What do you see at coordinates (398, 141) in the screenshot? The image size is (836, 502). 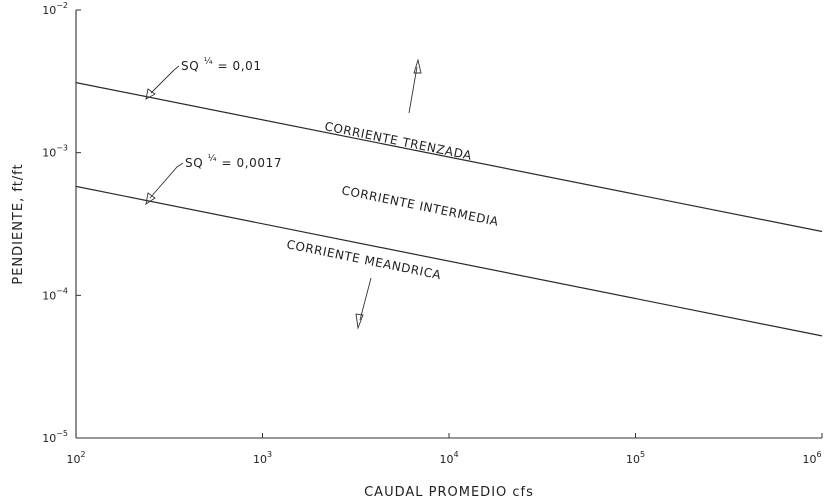 I see `label-corriente-trenzada: CORRIENTE TRENZADA` at bounding box center [398, 141].